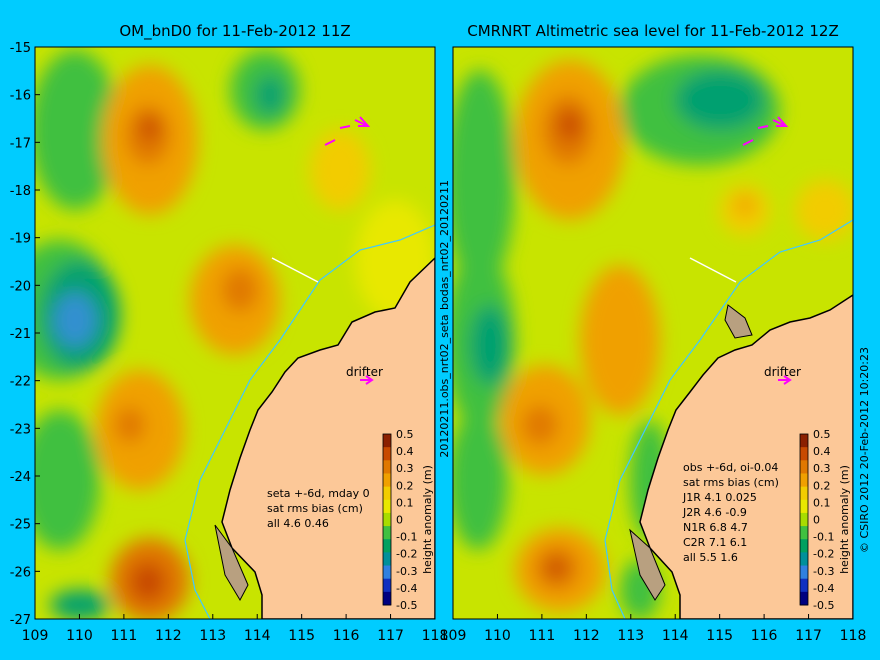 Image resolution: width=880 pixels, height=660 pixels. I want to click on y-tick-label: -22, so click(20, 382).